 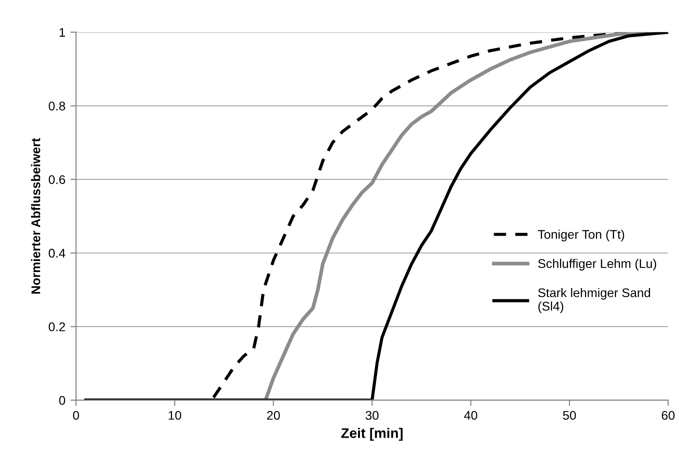 I want to click on x-tick-label: 60, so click(x=668, y=415).